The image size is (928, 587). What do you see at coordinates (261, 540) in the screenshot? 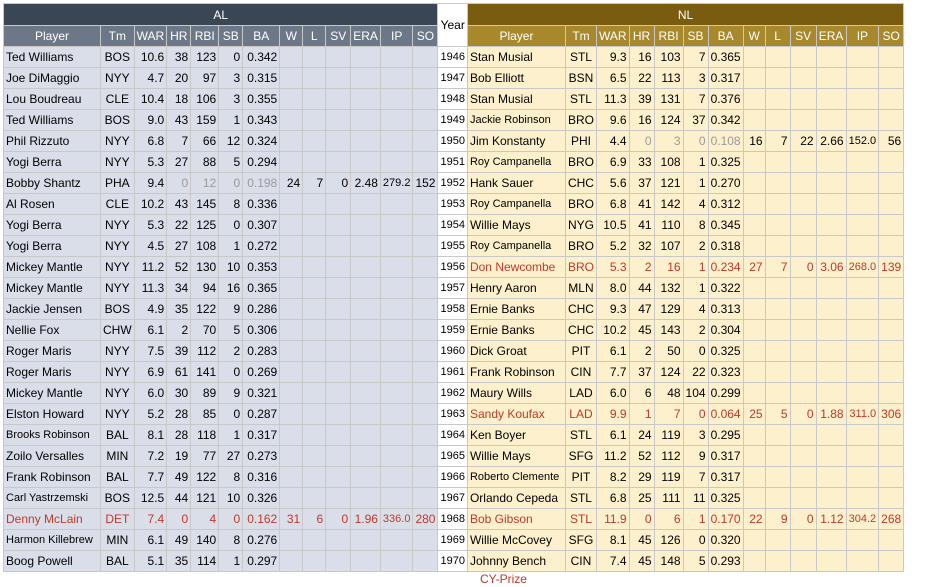
I see `al-ba-cell: 0.276` at bounding box center [261, 540].